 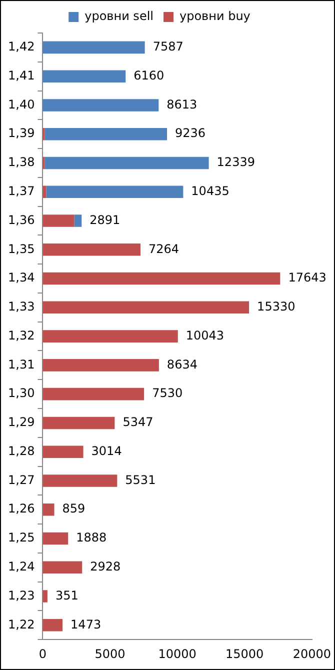 I want to click on total-label: 17643, so click(x=307, y=277).